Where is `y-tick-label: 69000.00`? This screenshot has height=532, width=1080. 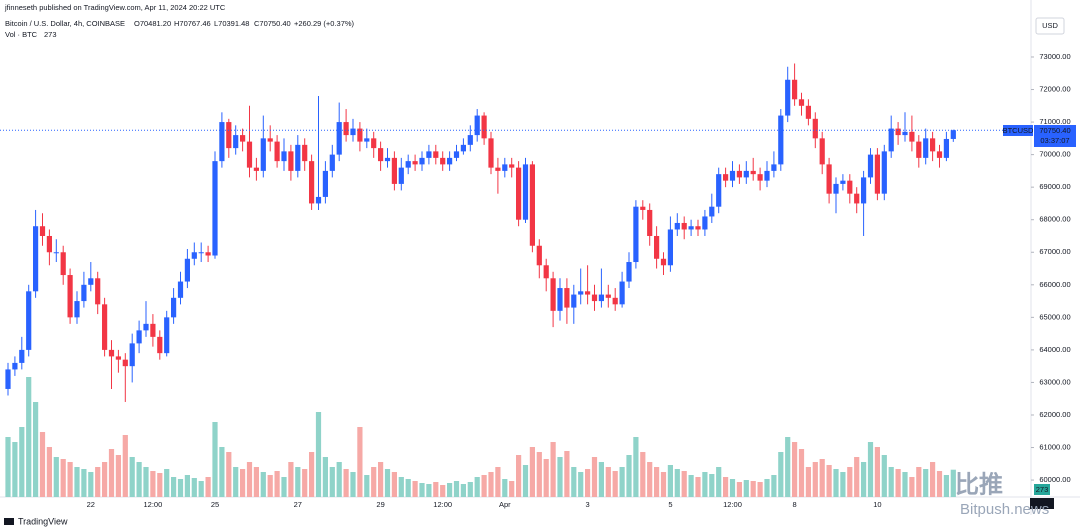 y-tick-label: 69000.00 is located at coordinates (1054, 186).